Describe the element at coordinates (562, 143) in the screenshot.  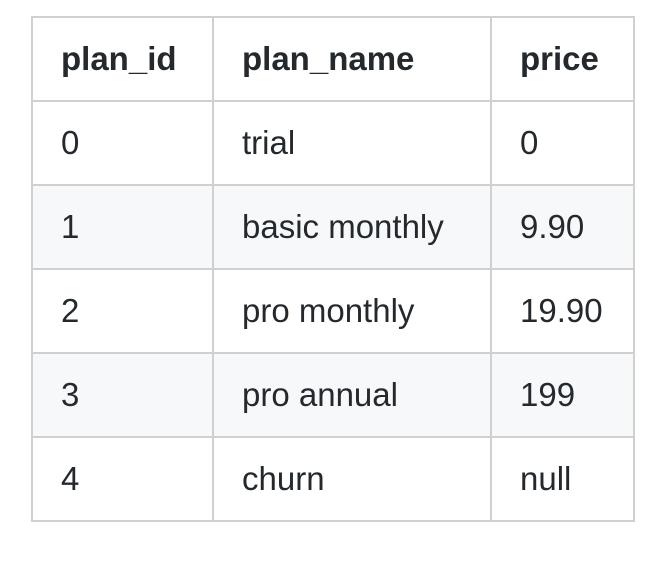
I see `cell-price: 0` at that location.